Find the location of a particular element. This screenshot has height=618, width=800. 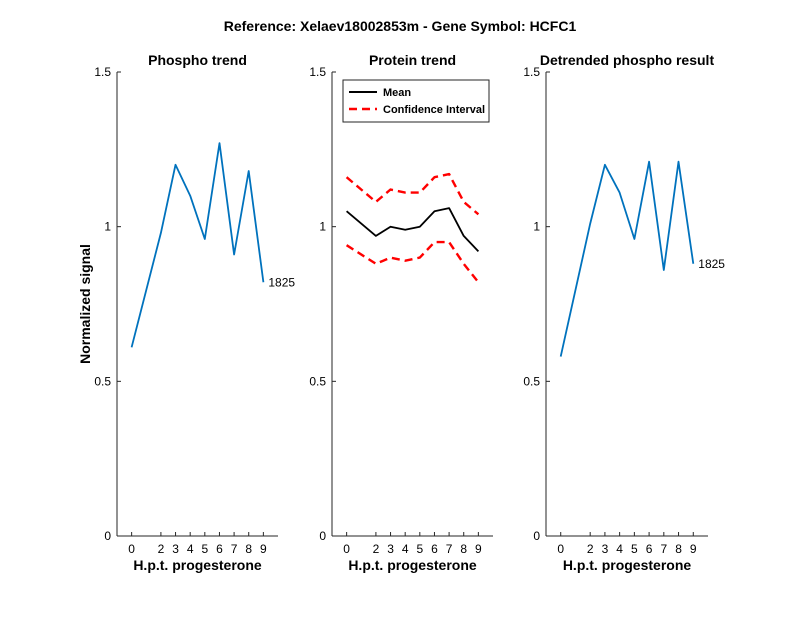

legend-entry: Mean is located at coordinates (397, 93).